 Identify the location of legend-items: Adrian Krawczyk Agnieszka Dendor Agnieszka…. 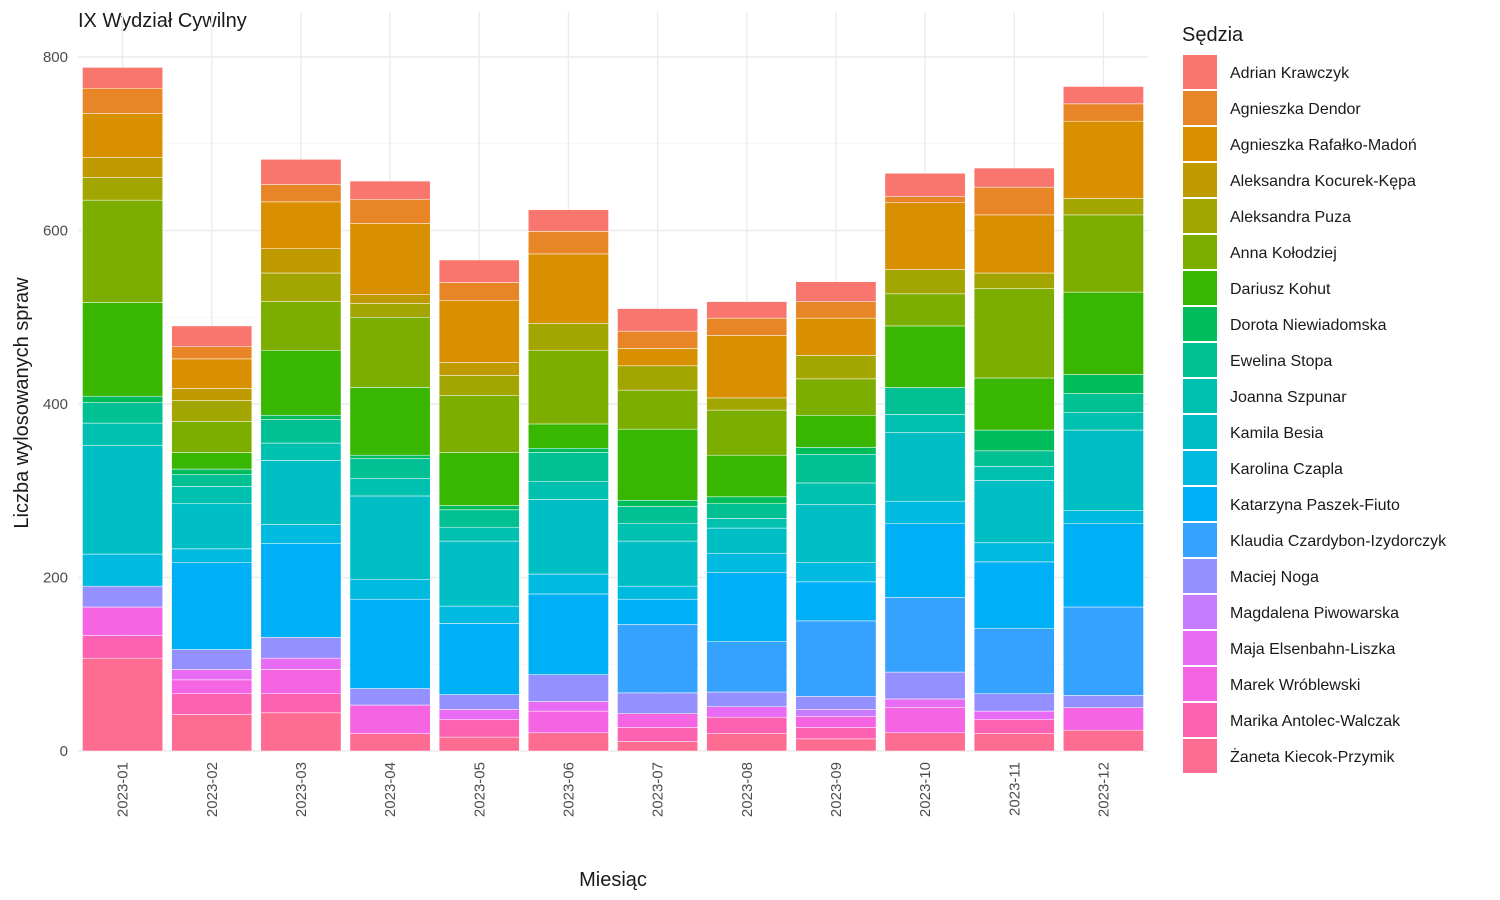
(1315, 414).